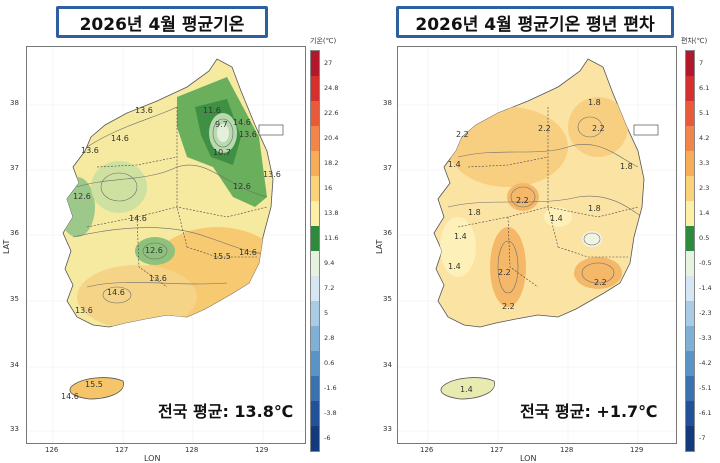 This screenshot has height=463, width=720. Describe the element at coordinates (427, 450) in the screenshot. I see `right-x-tick: 126` at that location.